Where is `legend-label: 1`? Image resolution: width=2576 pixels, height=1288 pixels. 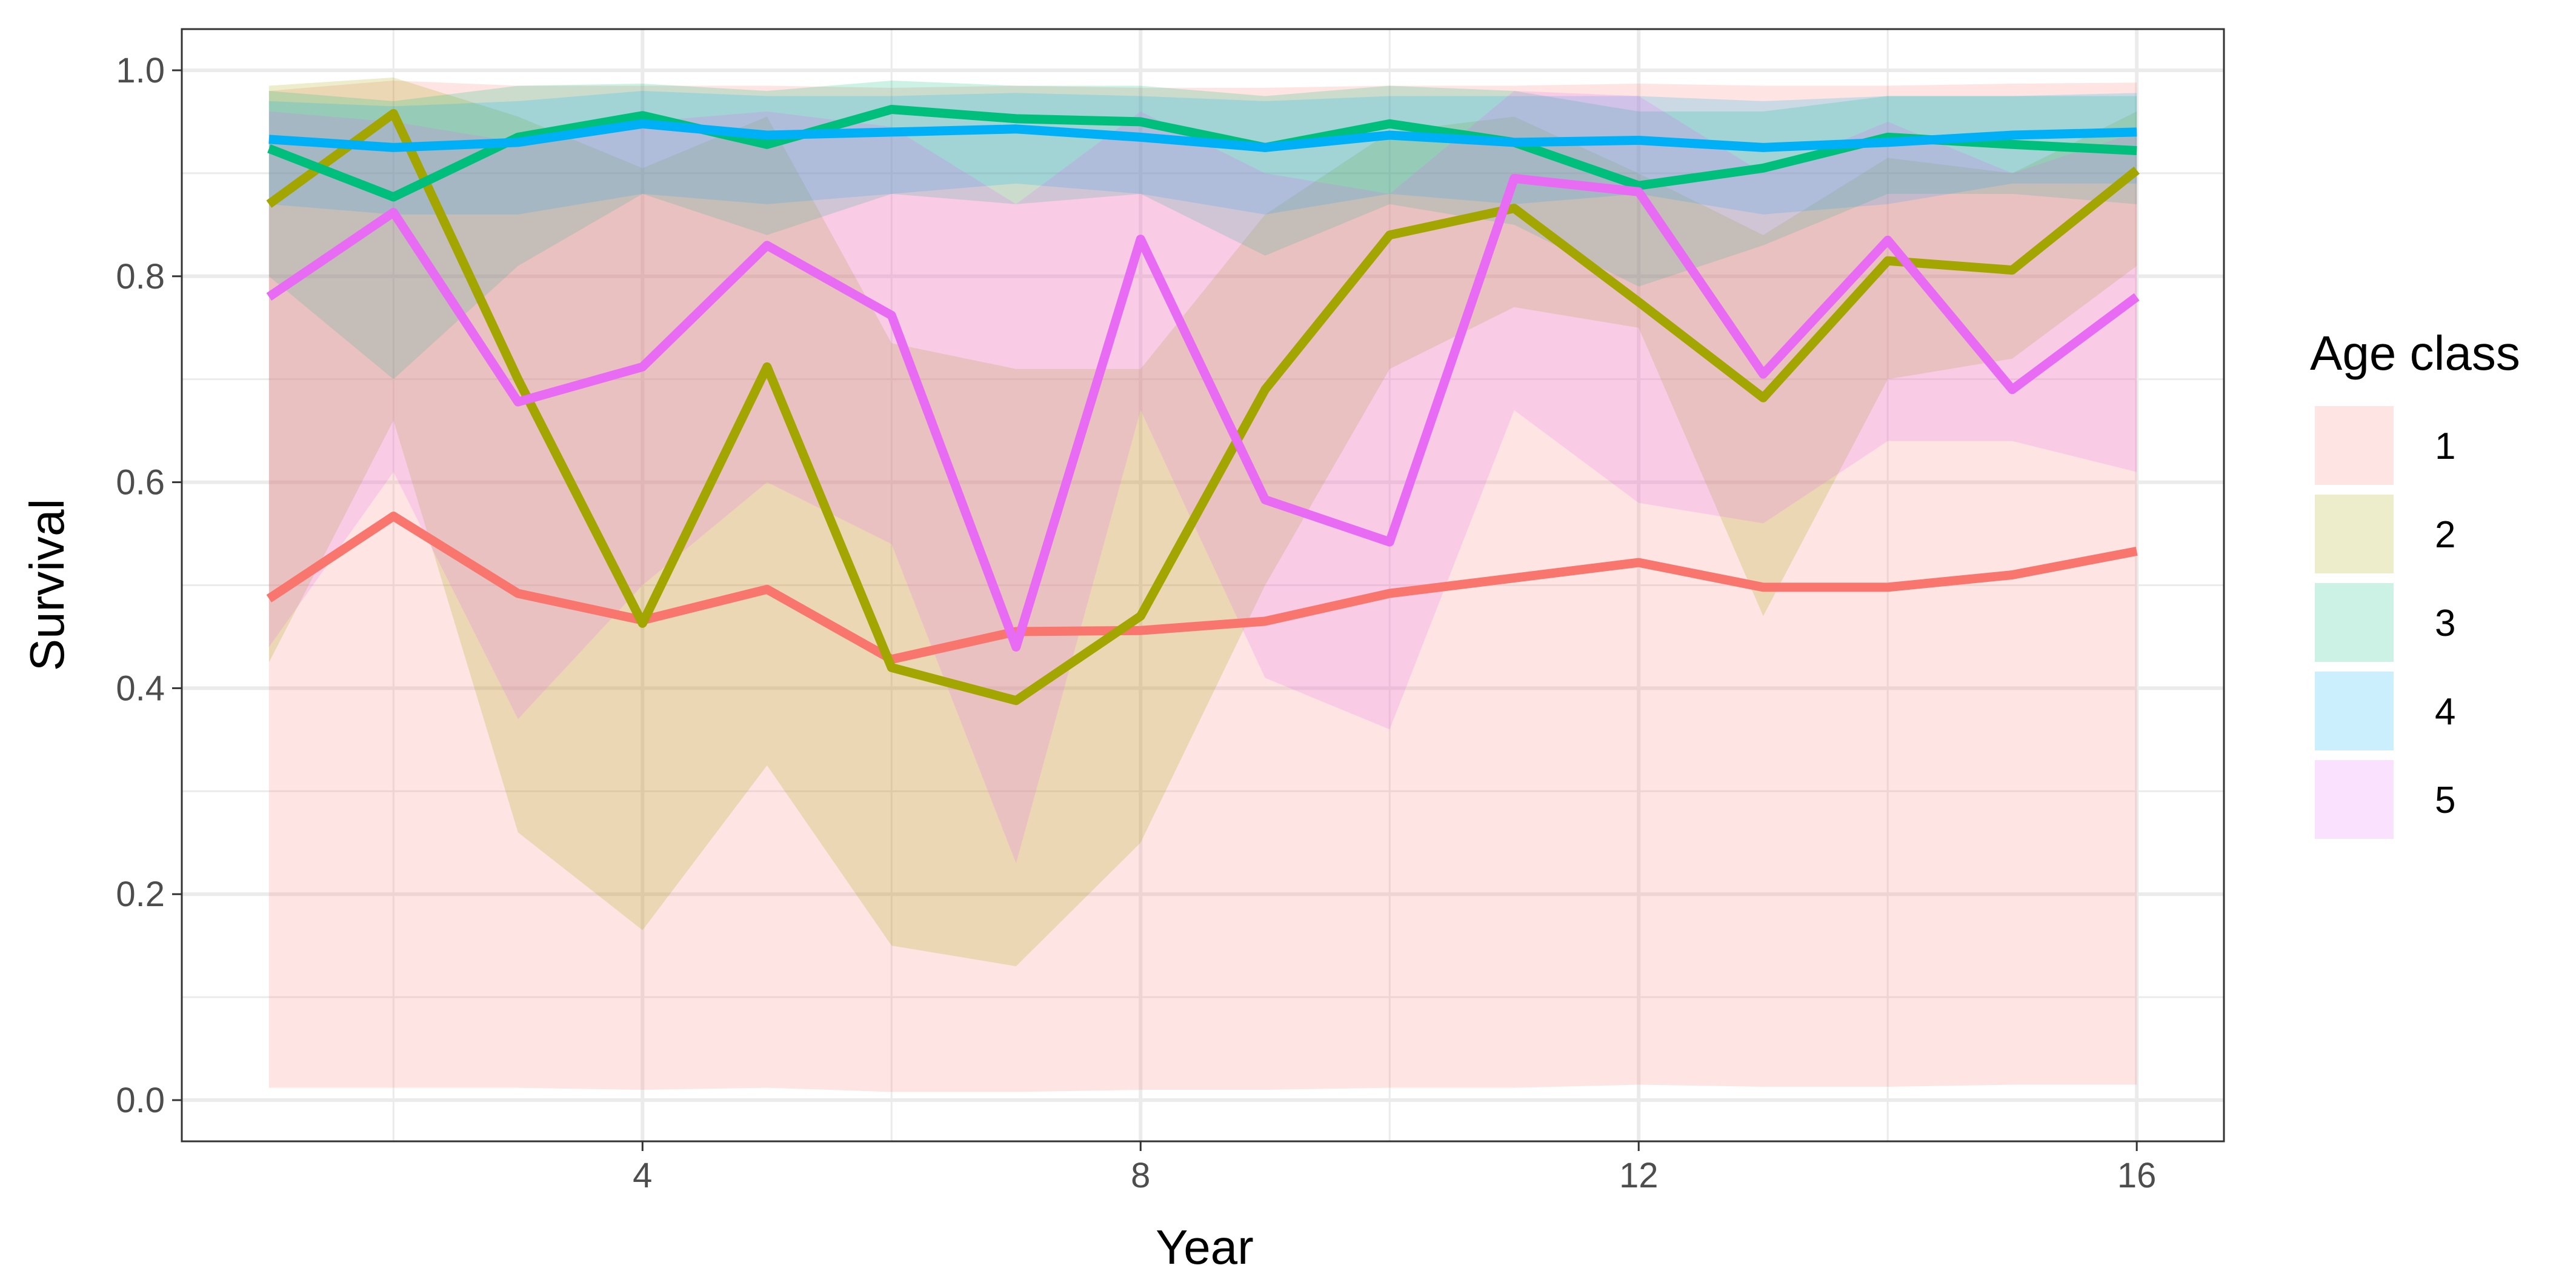
legend-label: 1 is located at coordinates (2445, 446).